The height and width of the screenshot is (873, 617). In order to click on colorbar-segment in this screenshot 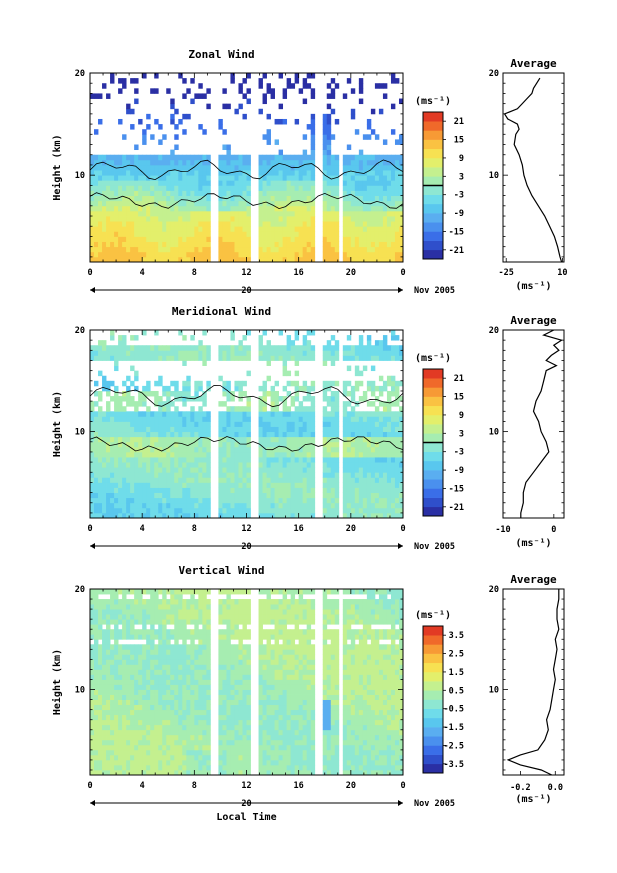, I will do `click(433, 135)`.